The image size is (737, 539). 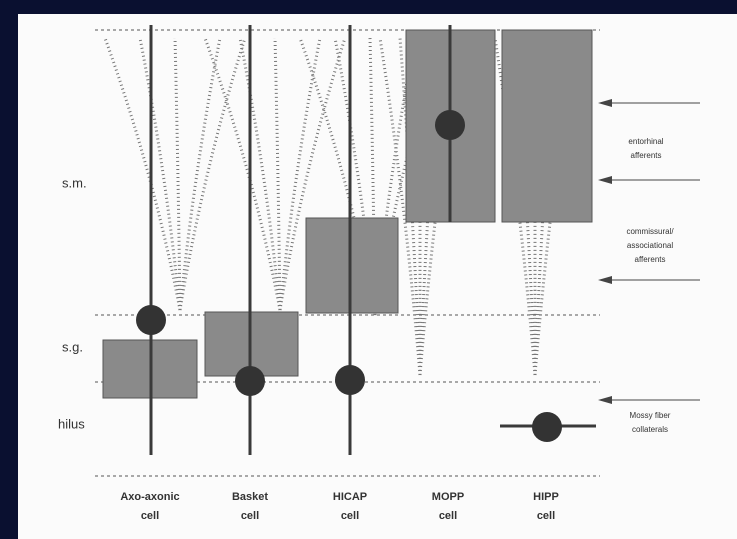 I want to click on afferent-label: commissural/, so click(x=650, y=231).